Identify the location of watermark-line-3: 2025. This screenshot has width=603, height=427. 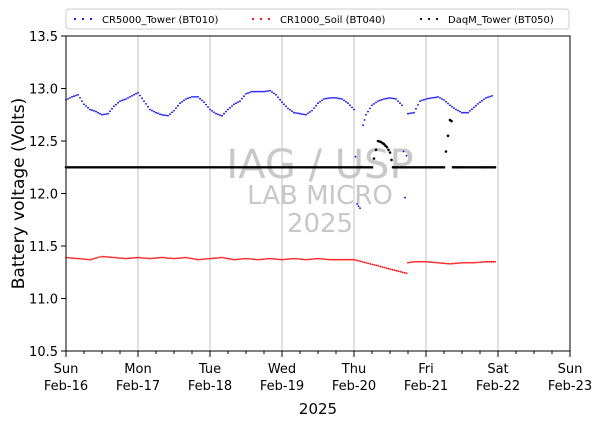
(320, 224).